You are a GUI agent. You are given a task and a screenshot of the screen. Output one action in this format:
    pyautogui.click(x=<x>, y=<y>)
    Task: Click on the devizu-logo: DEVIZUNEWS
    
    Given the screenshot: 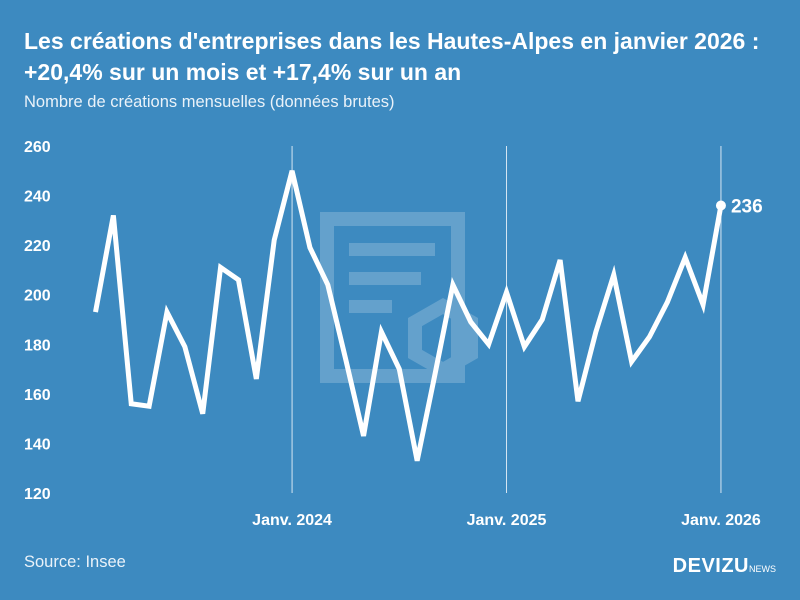 What is the action you would take?
    pyautogui.click(x=724, y=566)
    